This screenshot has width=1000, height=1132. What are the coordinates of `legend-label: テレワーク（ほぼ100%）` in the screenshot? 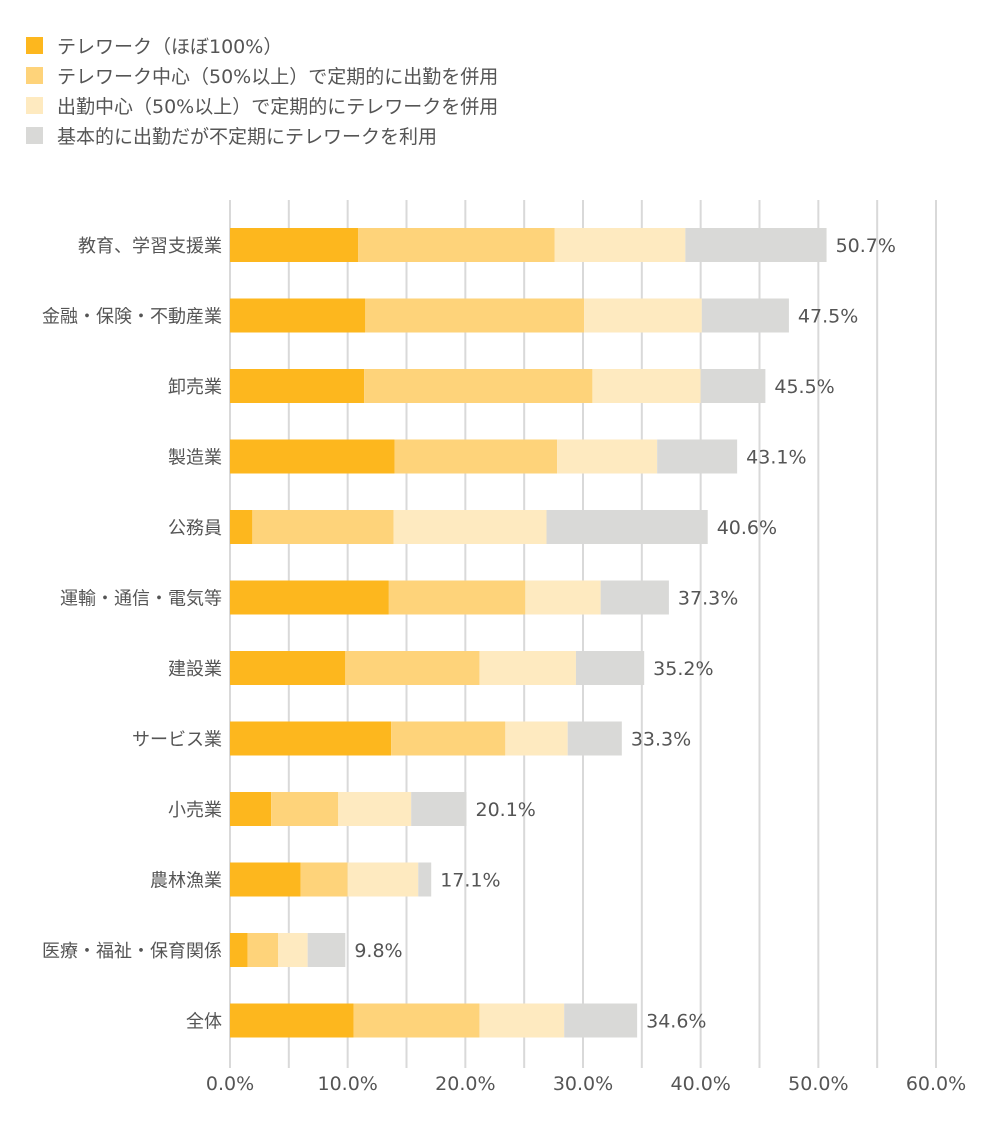 It's located at (170, 46).